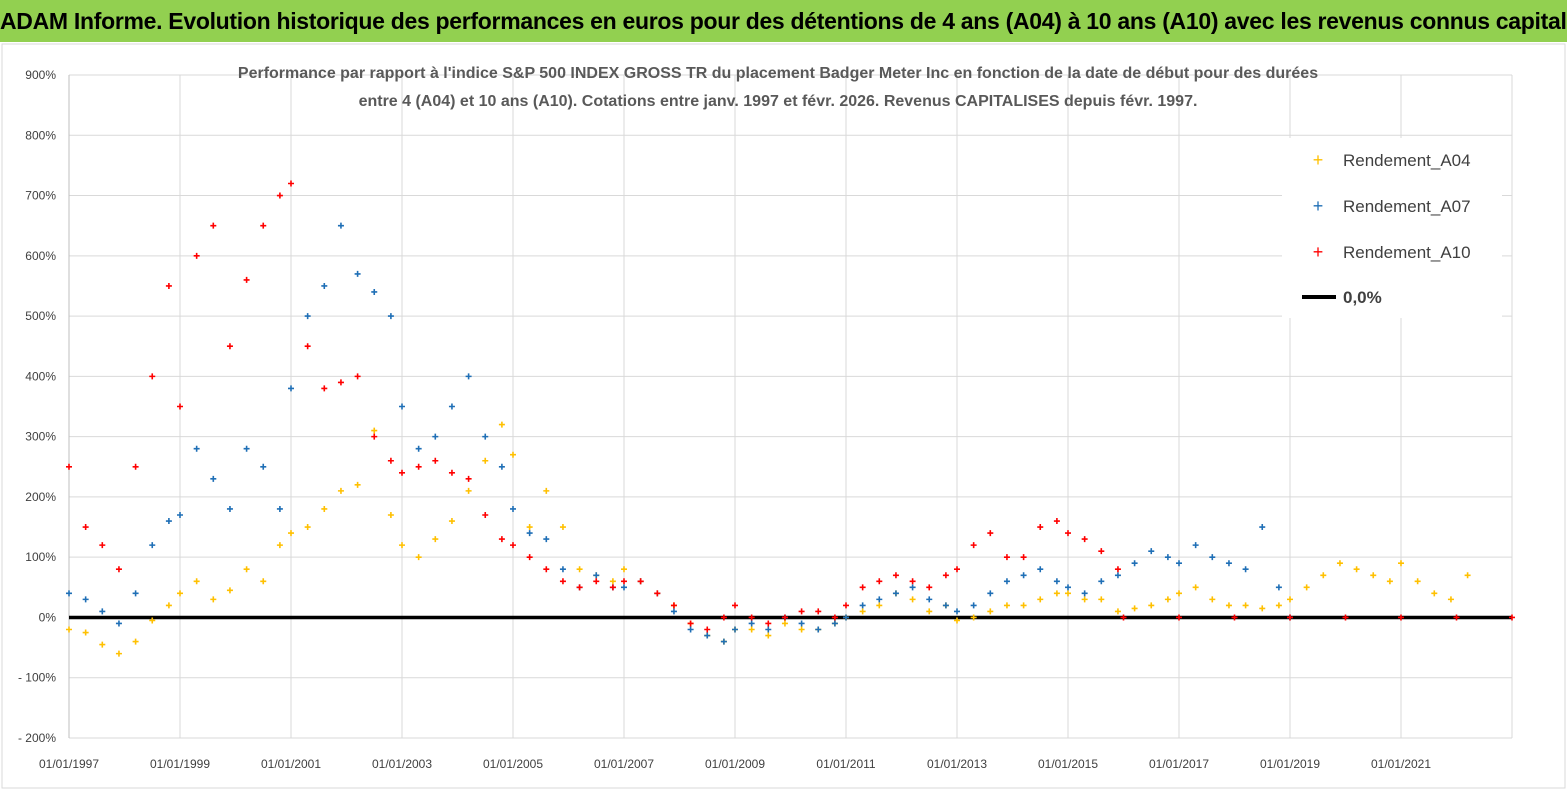 This screenshot has width=1567, height=790. Describe the element at coordinates (37, 678) in the screenshot. I see `y-tick-label: - 100%` at that location.